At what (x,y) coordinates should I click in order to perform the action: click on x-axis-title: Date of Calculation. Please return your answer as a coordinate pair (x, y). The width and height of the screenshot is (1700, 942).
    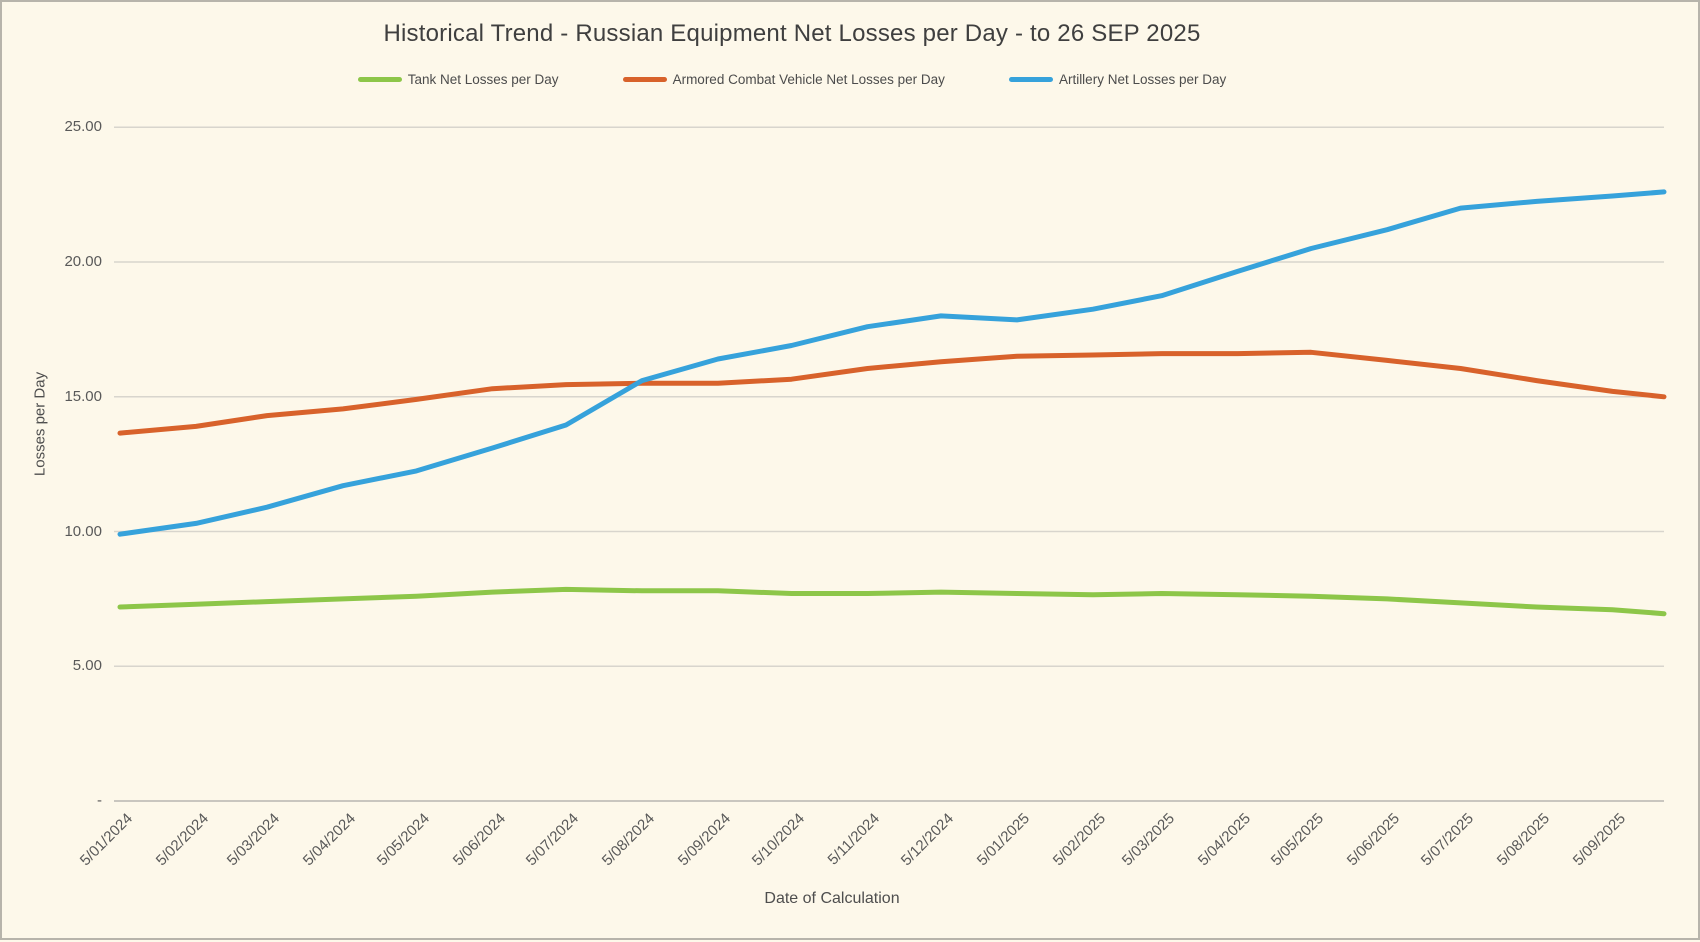
    Looking at the image, I should click on (832, 898).